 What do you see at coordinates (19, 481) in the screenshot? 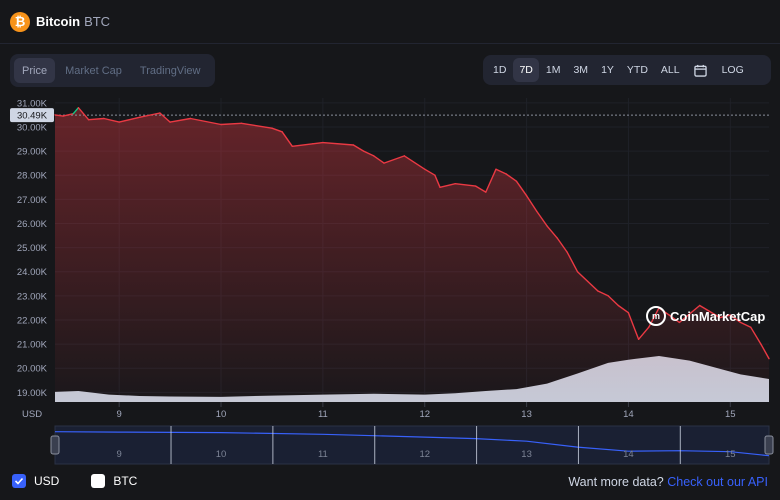
I see `usd-checkbox` at bounding box center [19, 481].